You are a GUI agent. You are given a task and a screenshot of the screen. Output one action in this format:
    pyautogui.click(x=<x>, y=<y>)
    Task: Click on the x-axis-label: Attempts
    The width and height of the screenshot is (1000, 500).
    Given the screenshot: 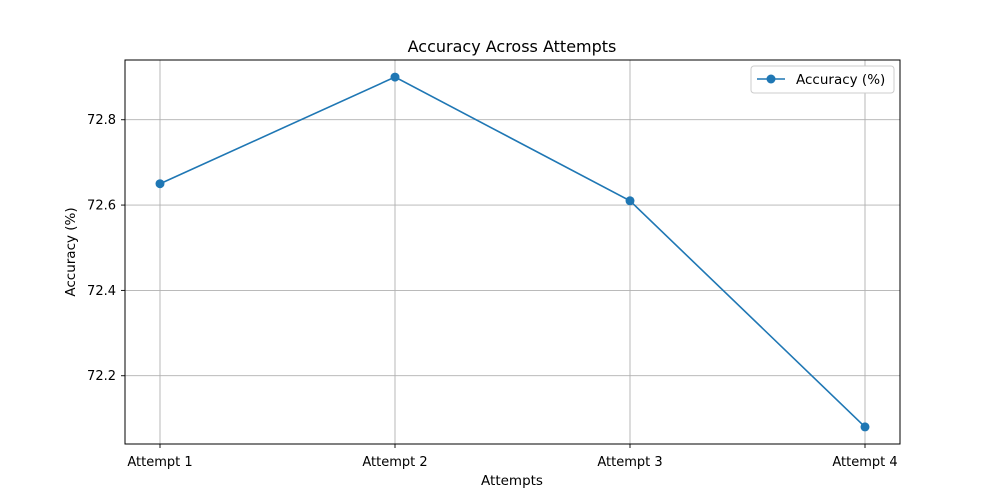 What is the action you would take?
    pyautogui.click(x=512, y=481)
    